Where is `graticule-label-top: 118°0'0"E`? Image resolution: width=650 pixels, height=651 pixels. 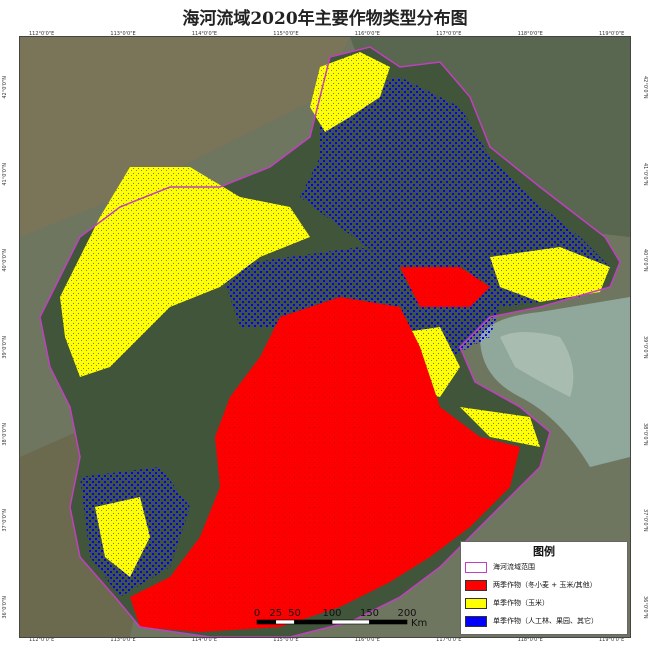 graticule-label-top: 118°0'0"E is located at coordinates (530, 34).